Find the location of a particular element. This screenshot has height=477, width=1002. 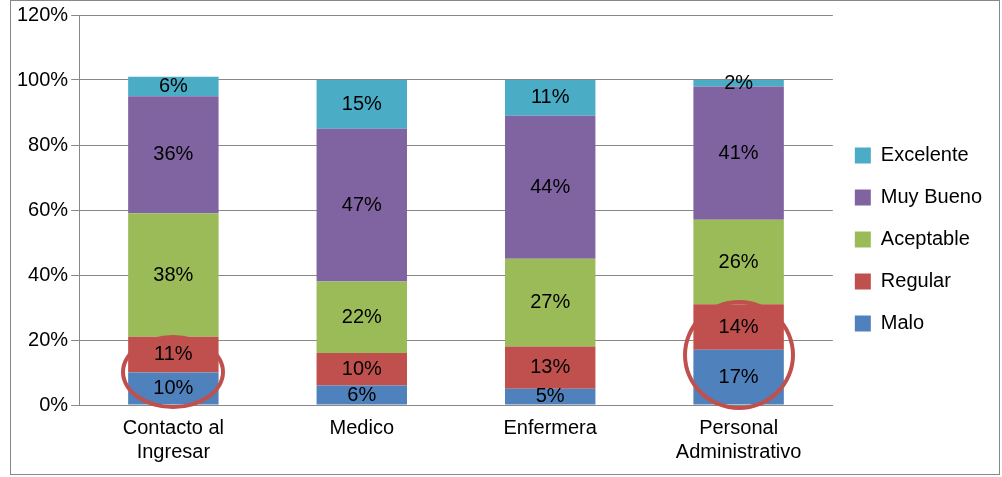

data-label: 36% is located at coordinates (173, 153).